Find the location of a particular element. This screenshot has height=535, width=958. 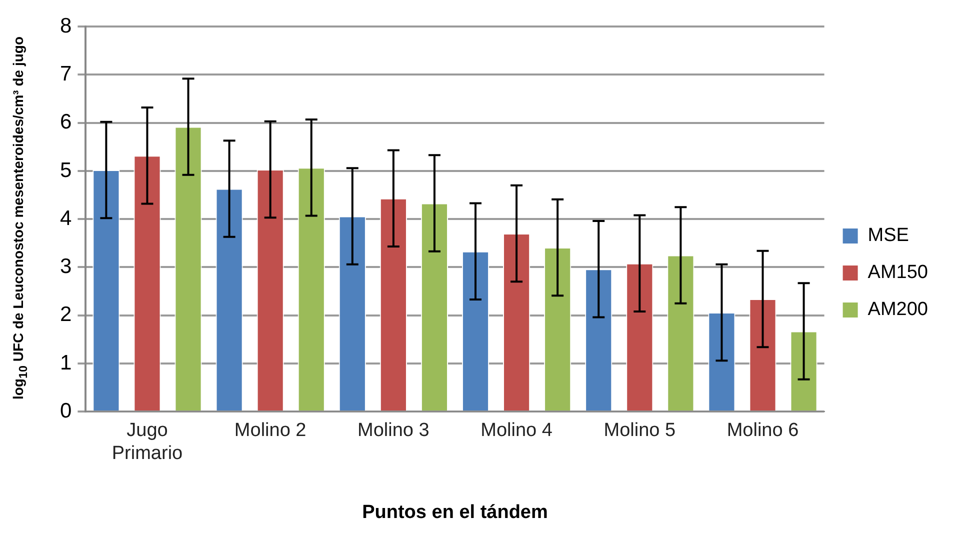

x-tick-label: Molino 4 is located at coordinates (516, 431).